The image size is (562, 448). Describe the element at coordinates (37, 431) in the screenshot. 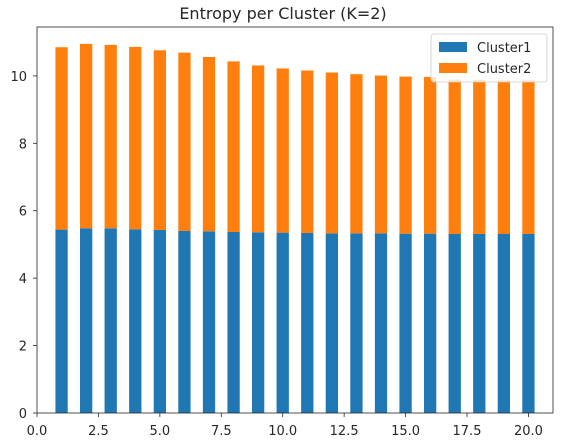

I see `x-tick-label: 0.0` at that location.